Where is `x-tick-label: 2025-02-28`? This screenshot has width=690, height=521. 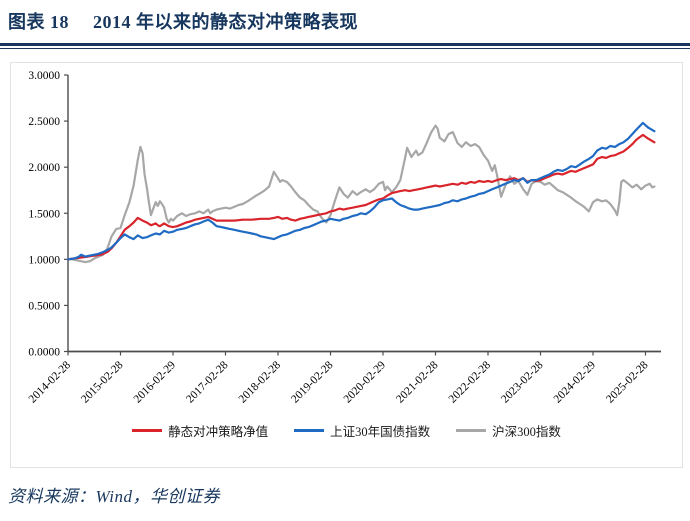
x-tick-label: 2025-02-28 is located at coordinates (627, 382).